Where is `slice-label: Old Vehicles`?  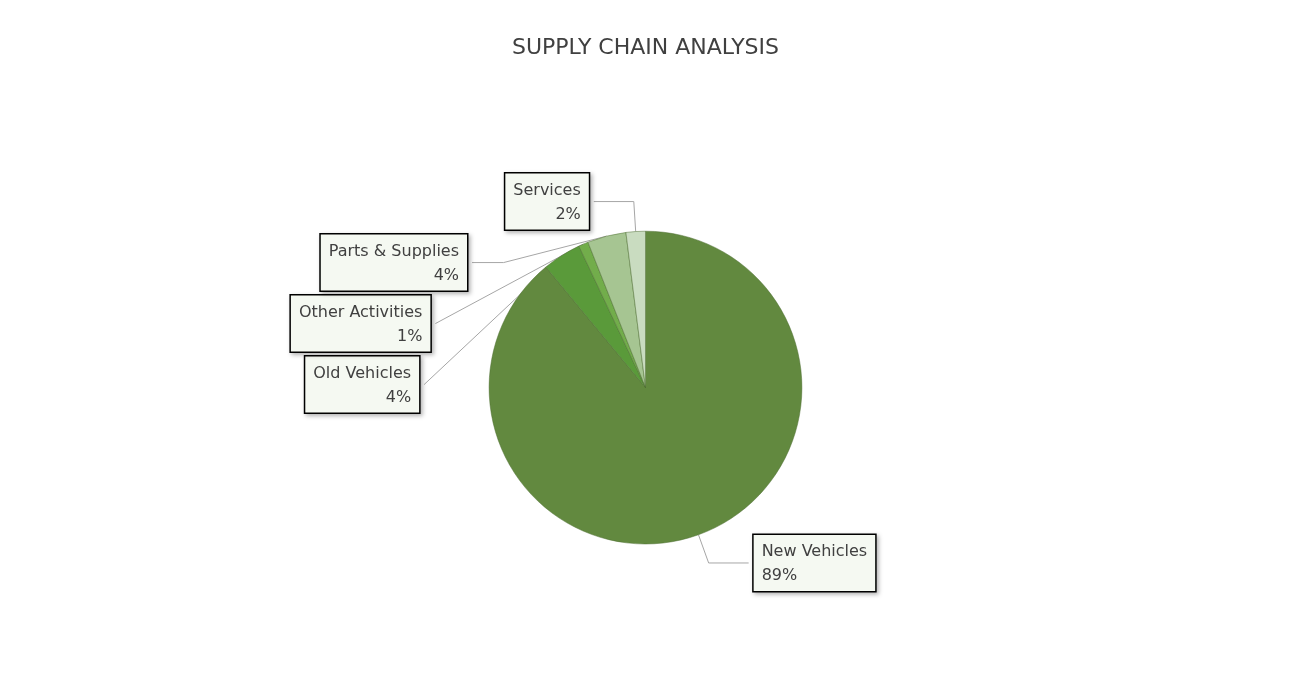
slice-label: Old Vehicles is located at coordinates (362, 373).